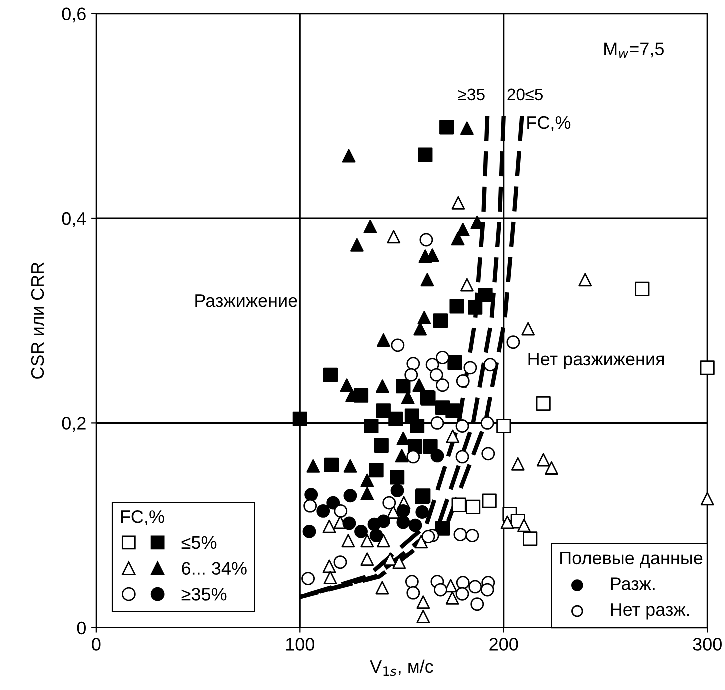 The width and height of the screenshot is (725, 690). I want to click on annotation: Разжижение, so click(247, 301).